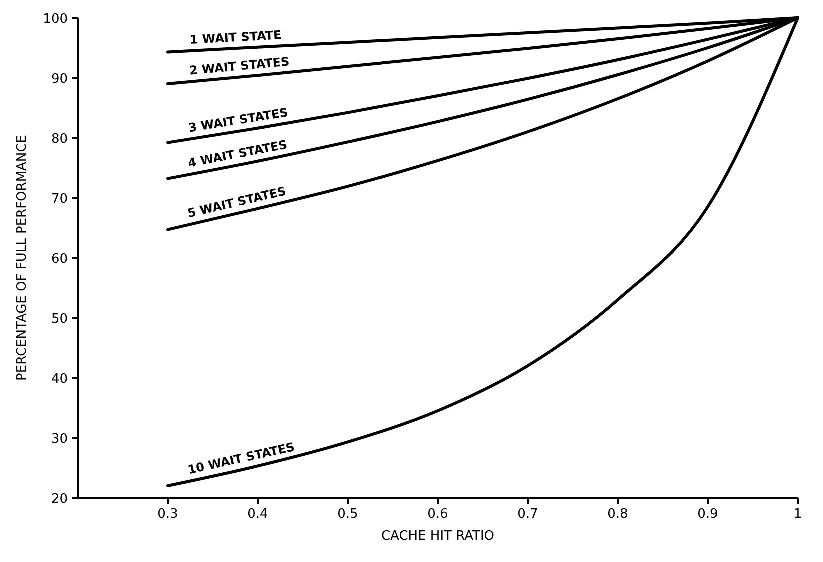 The image size is (823, 562). I want to click on x-tick-label: 0.3, so click(168, 514).